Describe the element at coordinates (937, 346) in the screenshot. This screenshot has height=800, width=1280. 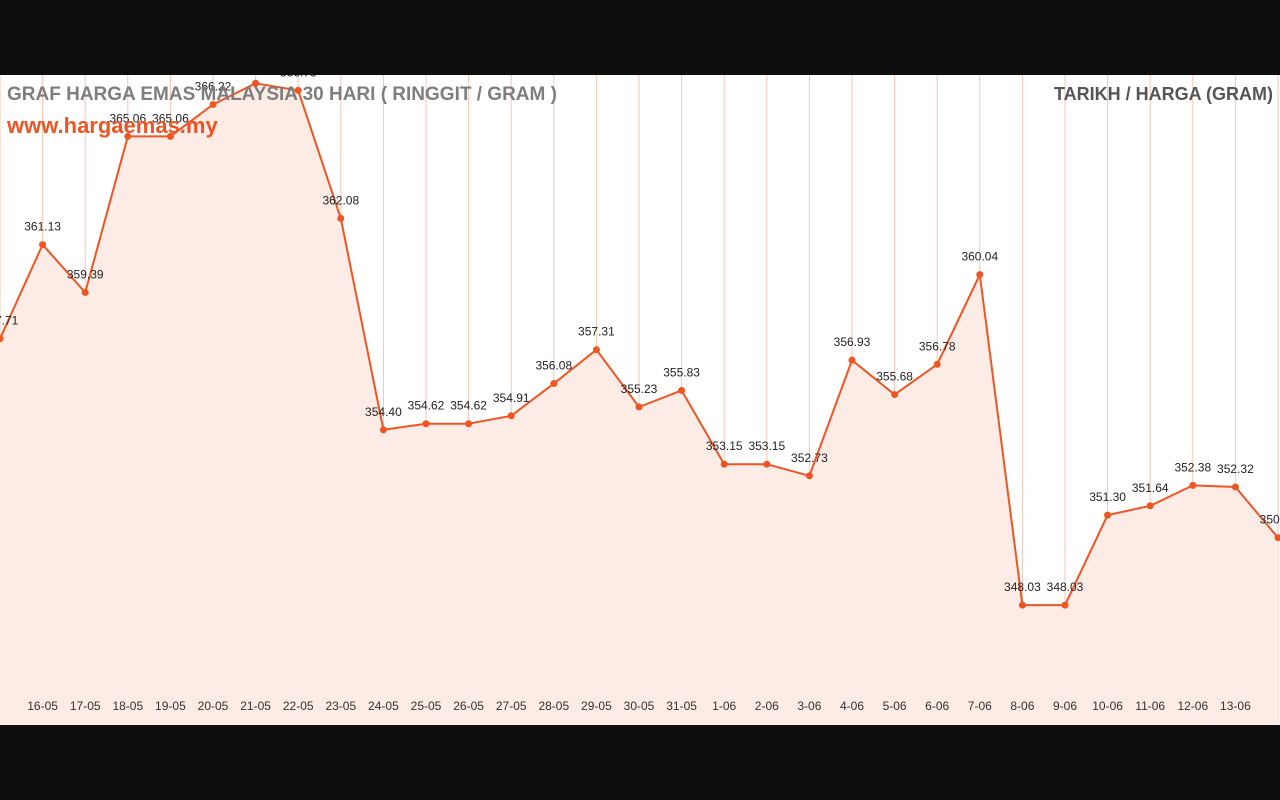
I see `data-label: 356.78` at that location.